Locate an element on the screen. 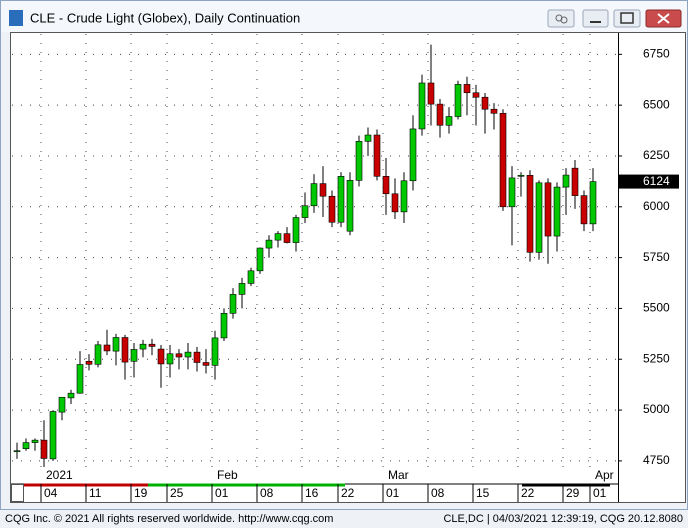 The height and width of the screenshot is (528, 688). y-tick-label: 6000 is located at coordinates (656, 206).